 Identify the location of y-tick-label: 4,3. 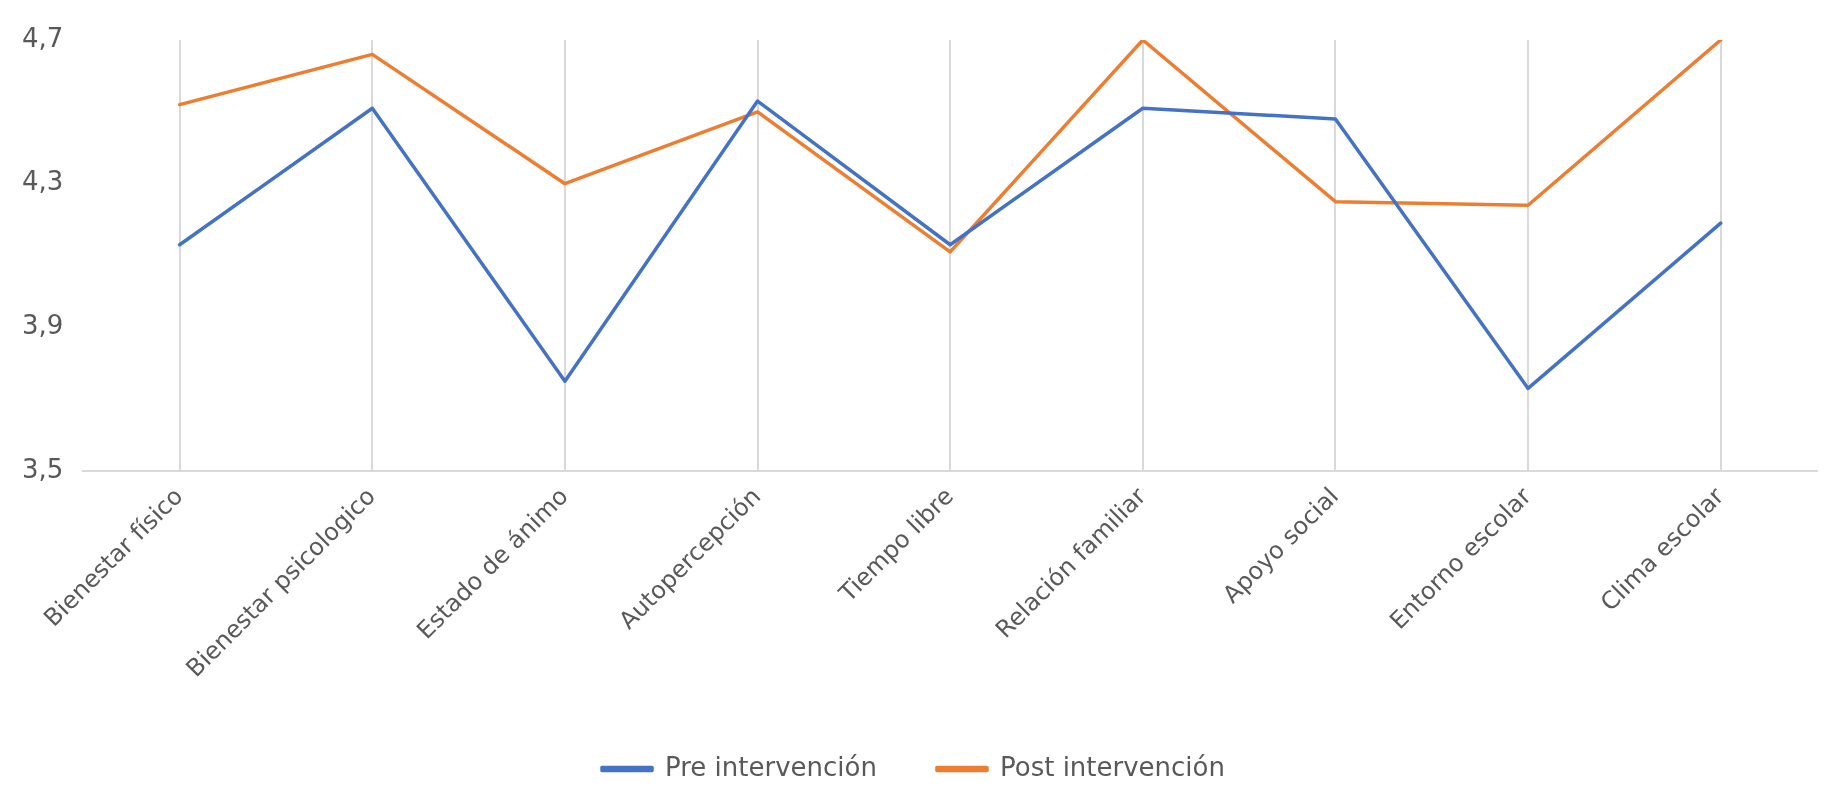
(42, 181).